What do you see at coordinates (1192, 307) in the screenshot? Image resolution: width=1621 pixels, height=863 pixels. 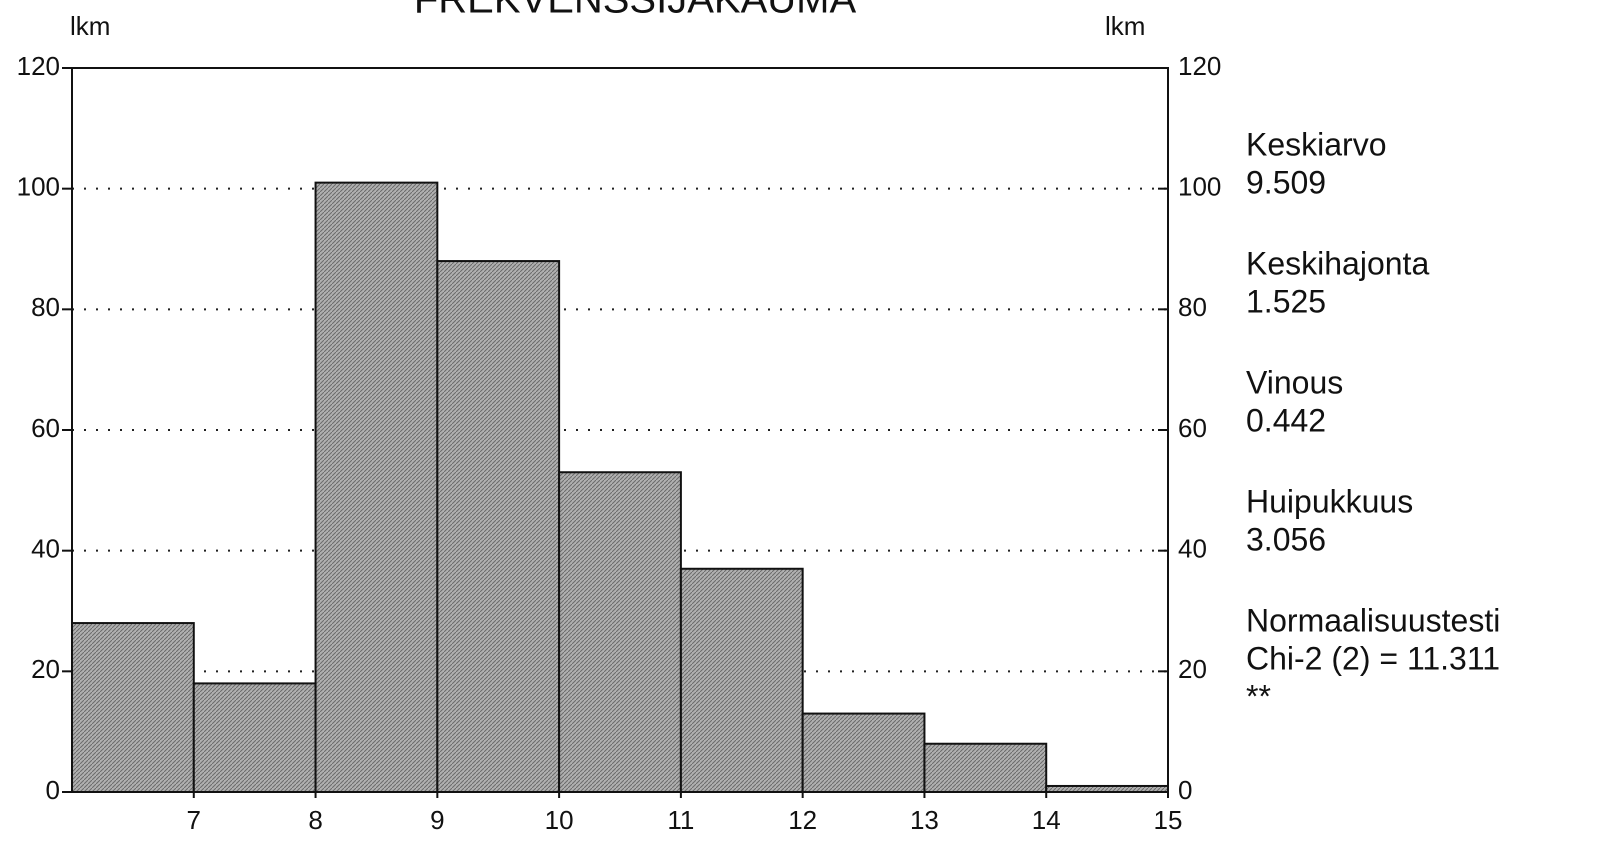 I see `y2-tick-label: 80` at bounding box center [1192, 307].